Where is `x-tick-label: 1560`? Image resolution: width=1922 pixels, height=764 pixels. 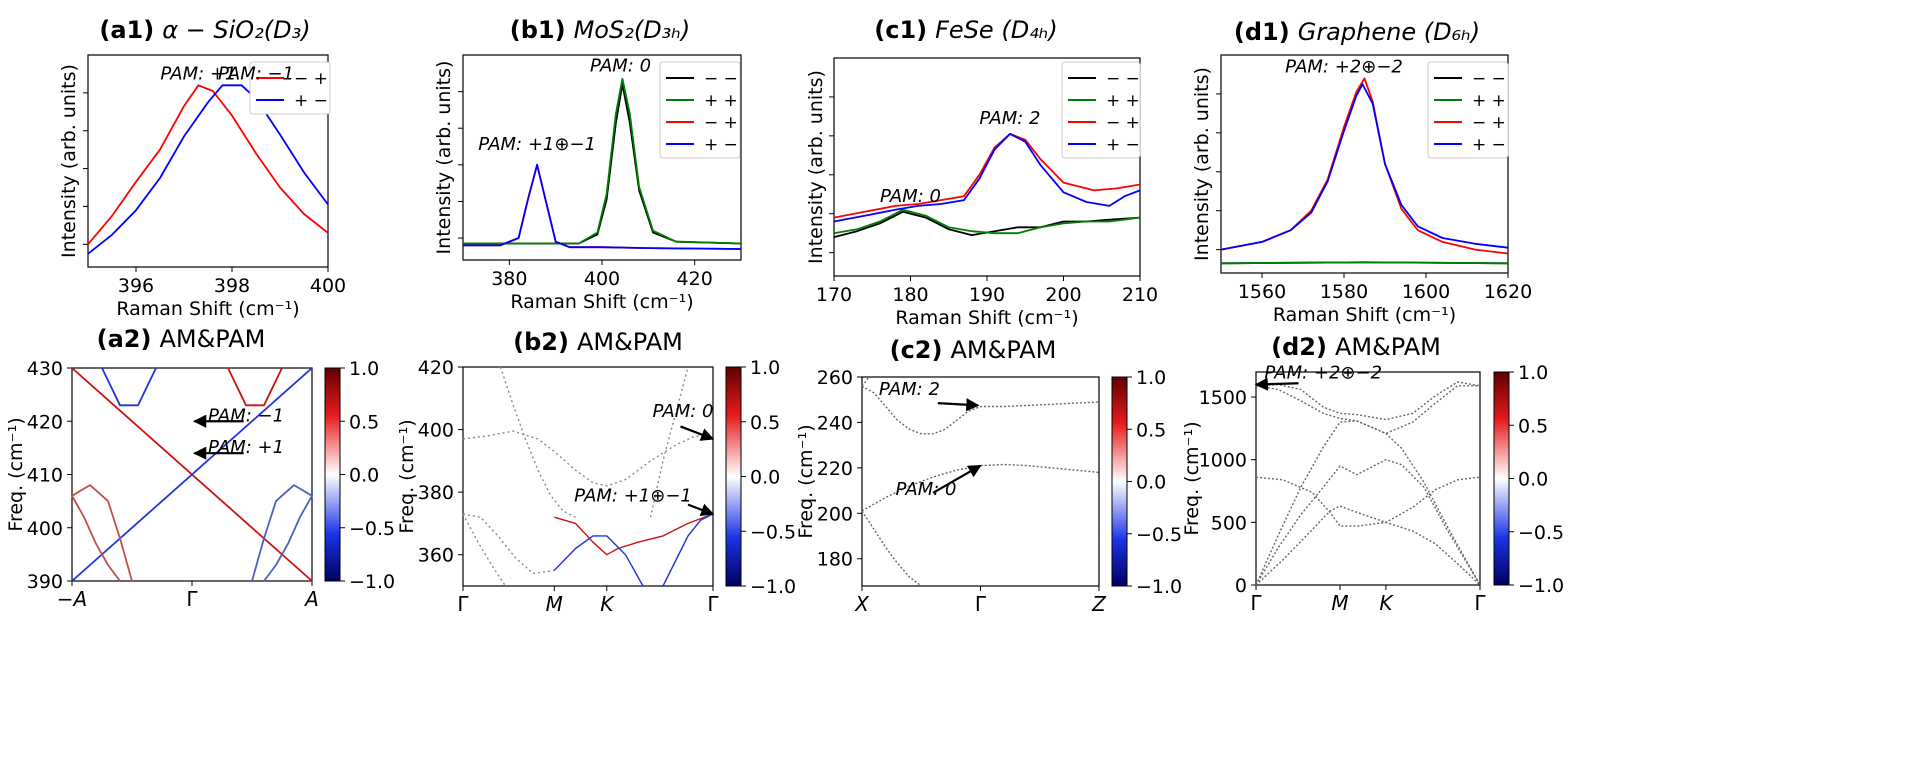 x-tick-label: 1560 is located at coordinates (1262, 292).